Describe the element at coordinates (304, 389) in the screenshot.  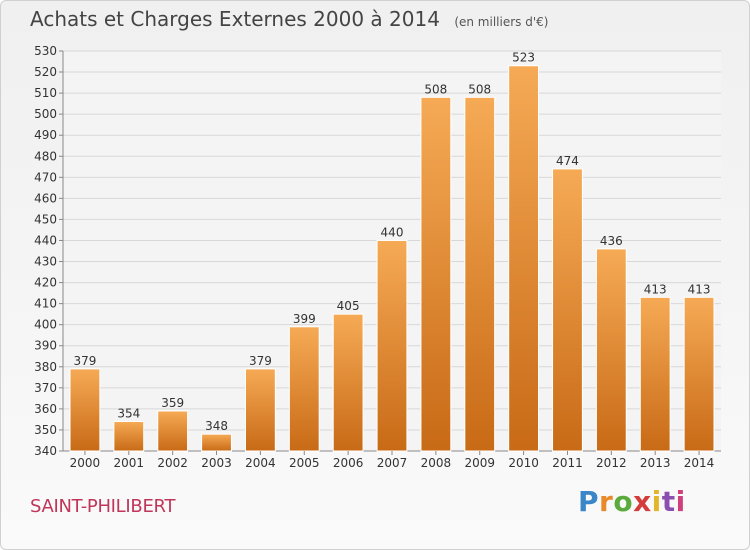
I see `bar-2005` at that location.